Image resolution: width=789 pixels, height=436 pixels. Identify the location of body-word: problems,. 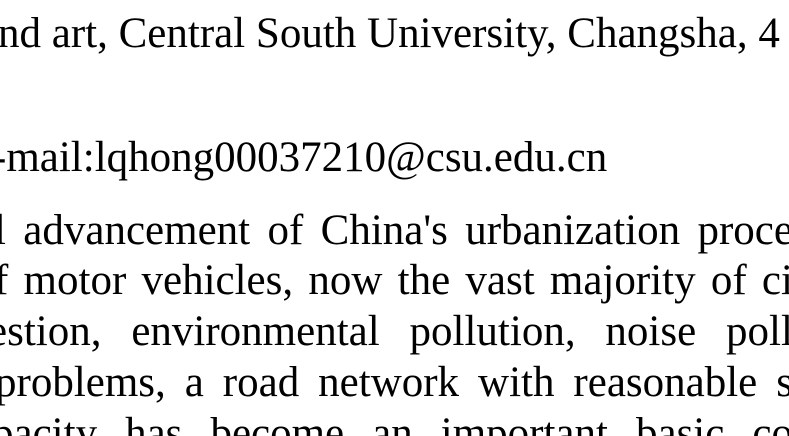
(83, 382).